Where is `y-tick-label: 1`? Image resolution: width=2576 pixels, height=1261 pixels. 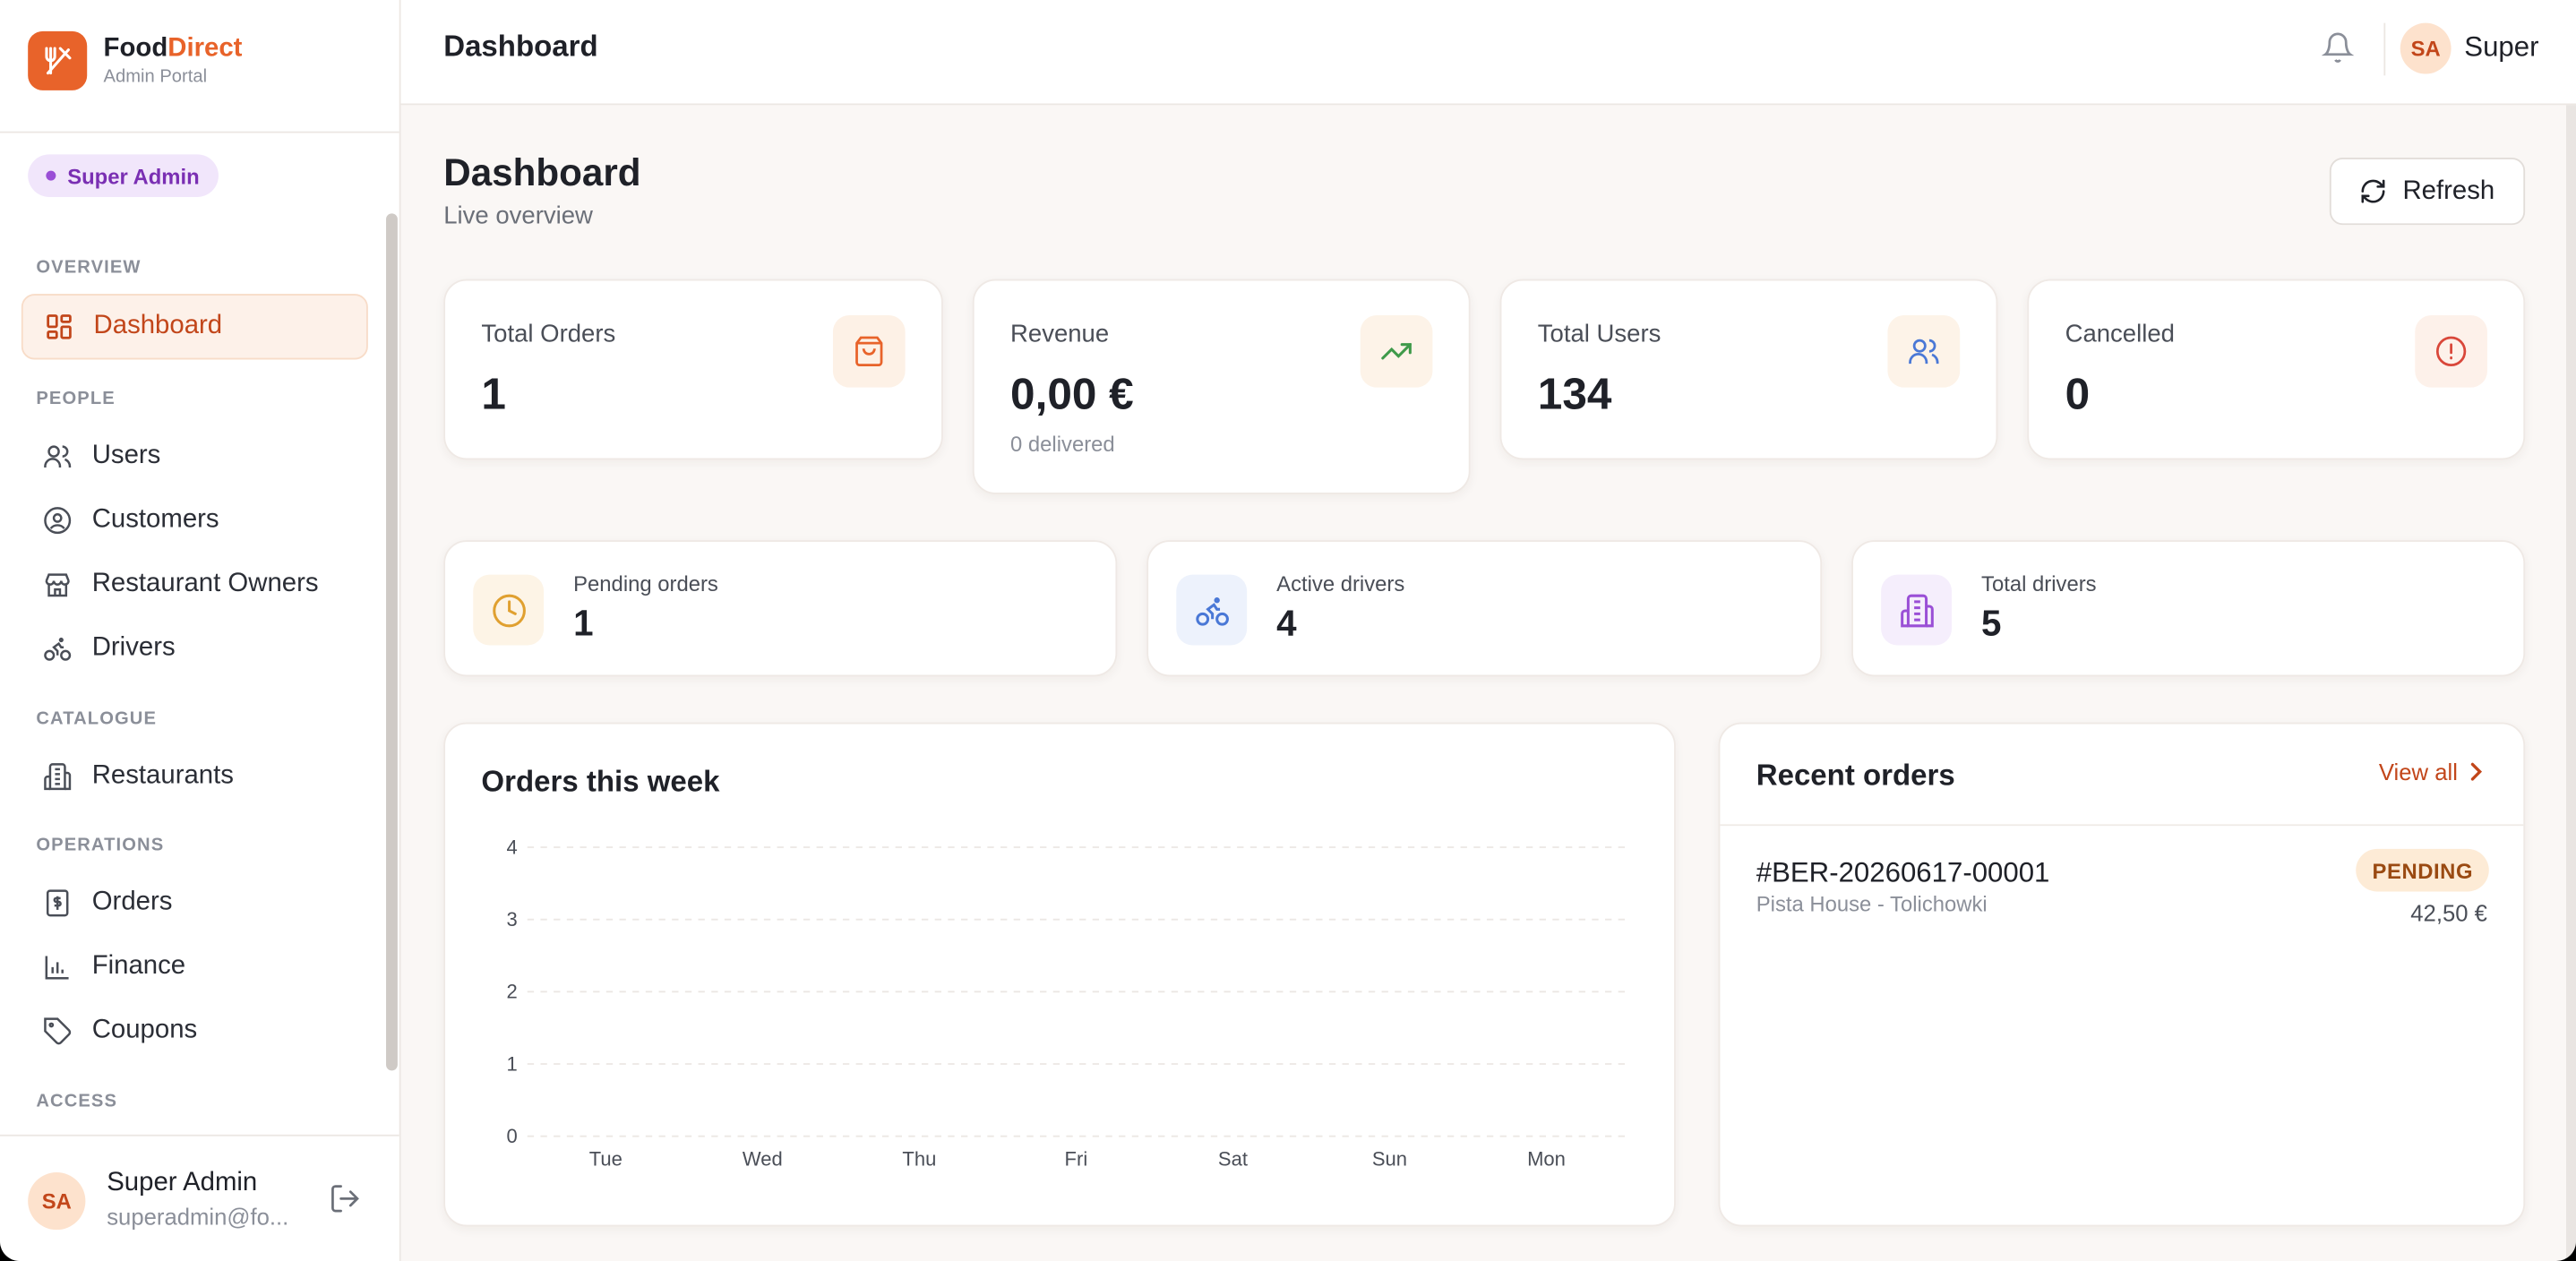
y-tick-label: 1 is located at coordinates (512, 1064).